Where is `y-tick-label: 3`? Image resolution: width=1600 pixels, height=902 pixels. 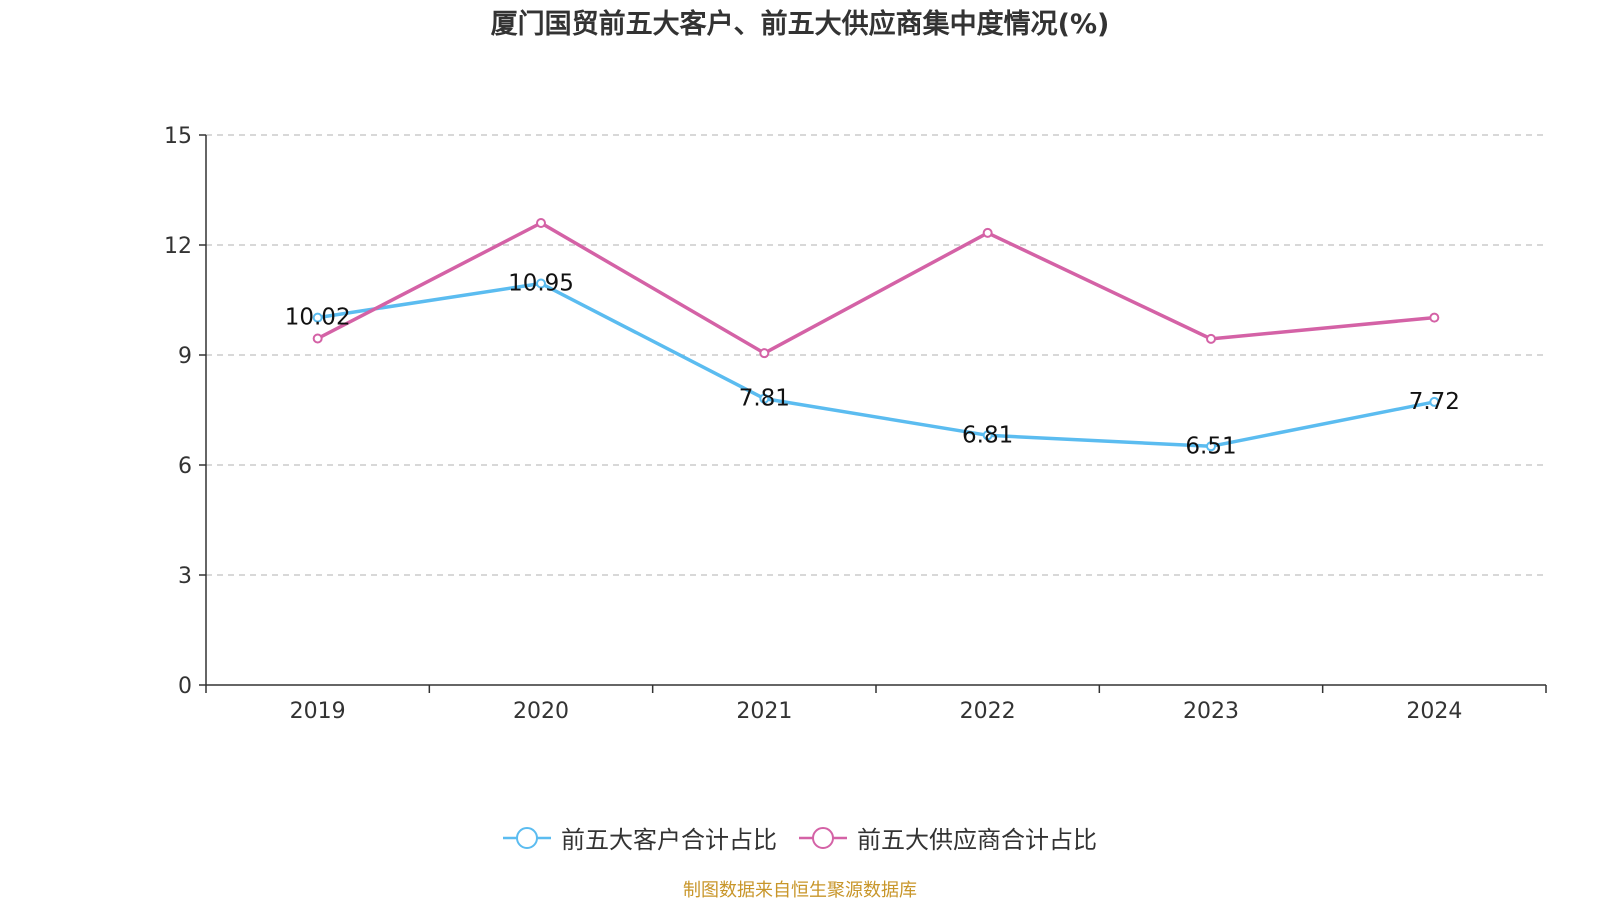 y-tick-label: 3 is located at coordinates (185, 576).